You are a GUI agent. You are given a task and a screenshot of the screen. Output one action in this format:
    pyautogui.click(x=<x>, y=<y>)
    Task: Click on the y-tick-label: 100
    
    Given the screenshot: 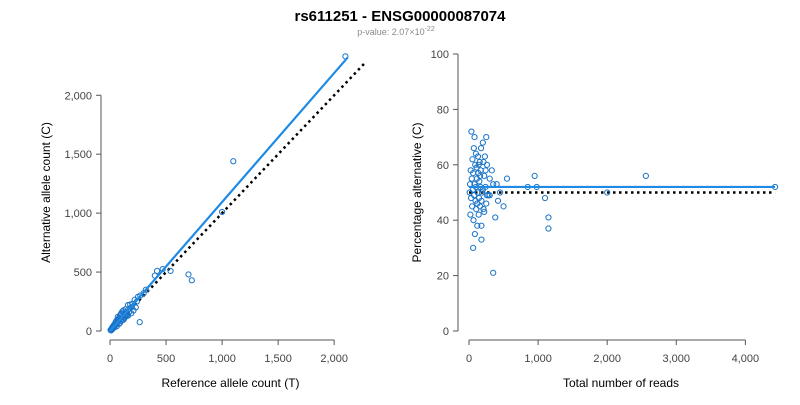 What is the action you would take?
    pyautogui.click(x=440, y=55)
    